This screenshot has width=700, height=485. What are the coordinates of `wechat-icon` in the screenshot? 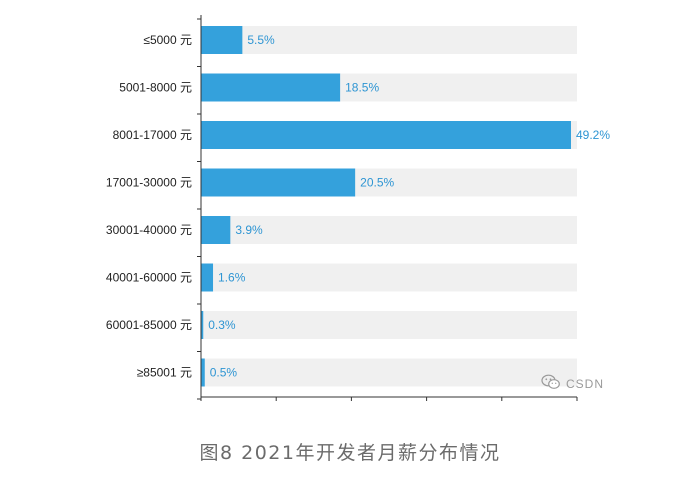 It's located at (551, 383).